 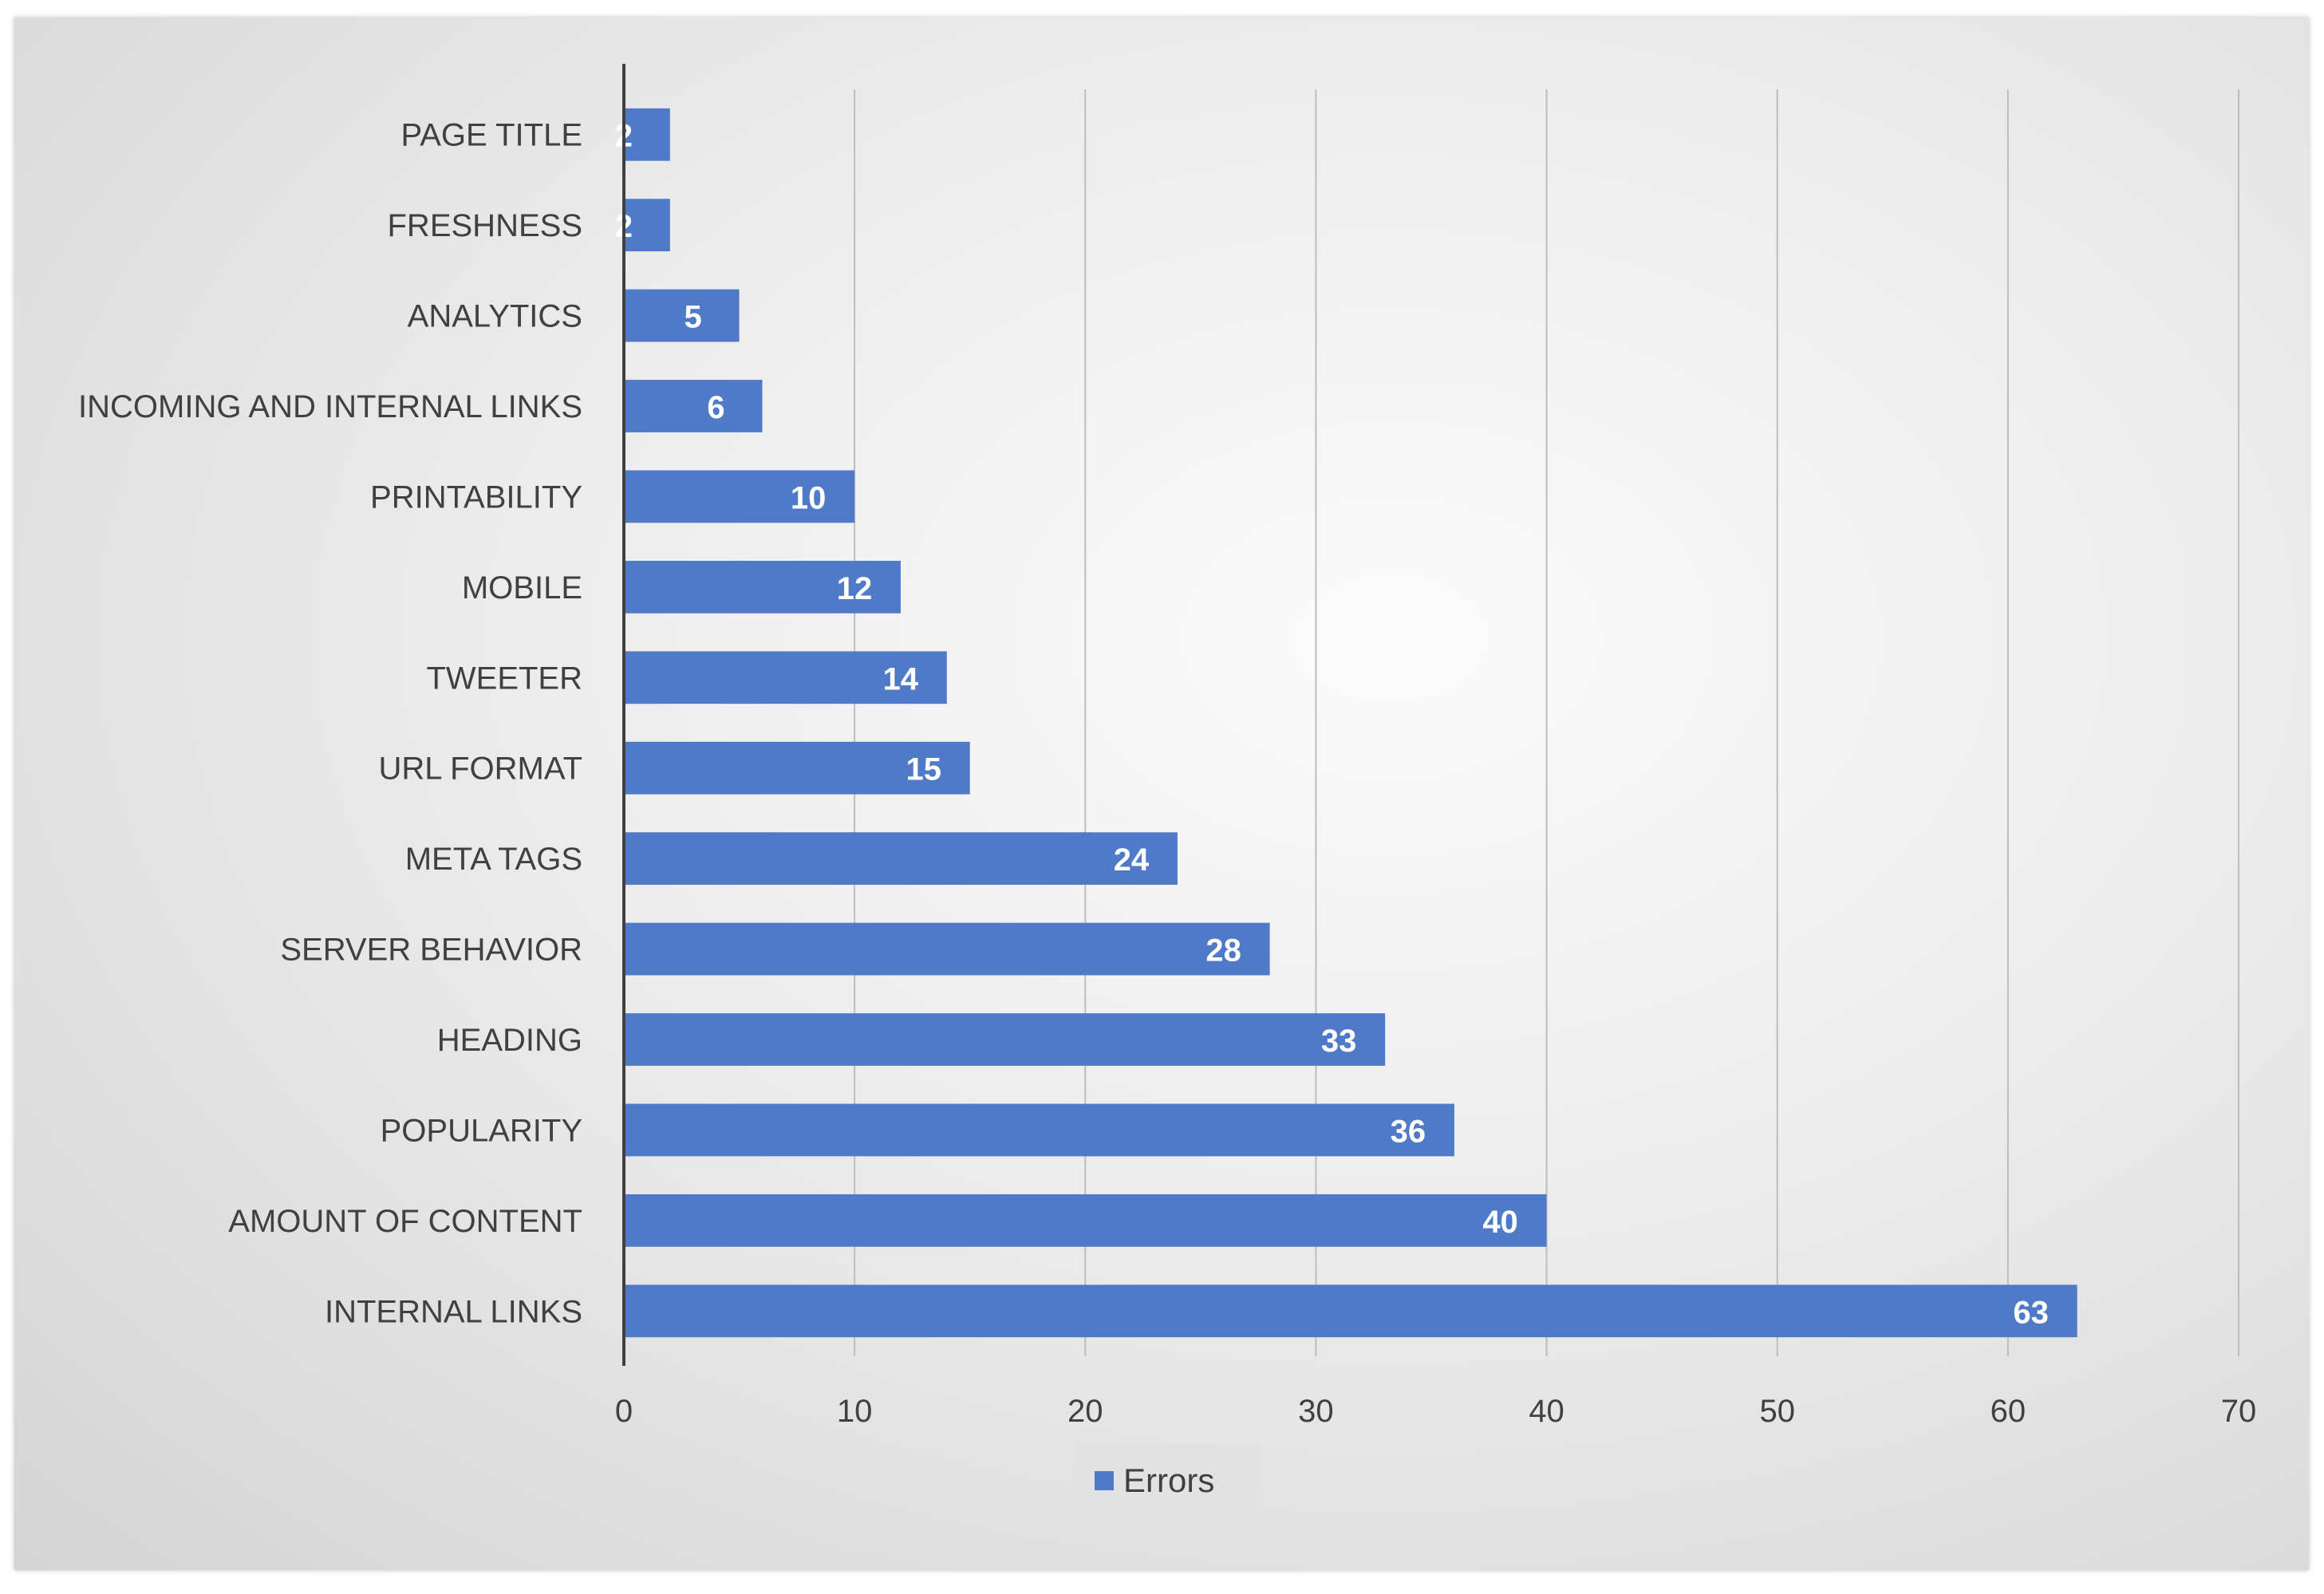 What do you see at coordinates (1435, 1411) in the screenshot?
I see `x-axis-ticks: 0 10 20 30 40 50 60 70` at bounding box center [1435, 1411].